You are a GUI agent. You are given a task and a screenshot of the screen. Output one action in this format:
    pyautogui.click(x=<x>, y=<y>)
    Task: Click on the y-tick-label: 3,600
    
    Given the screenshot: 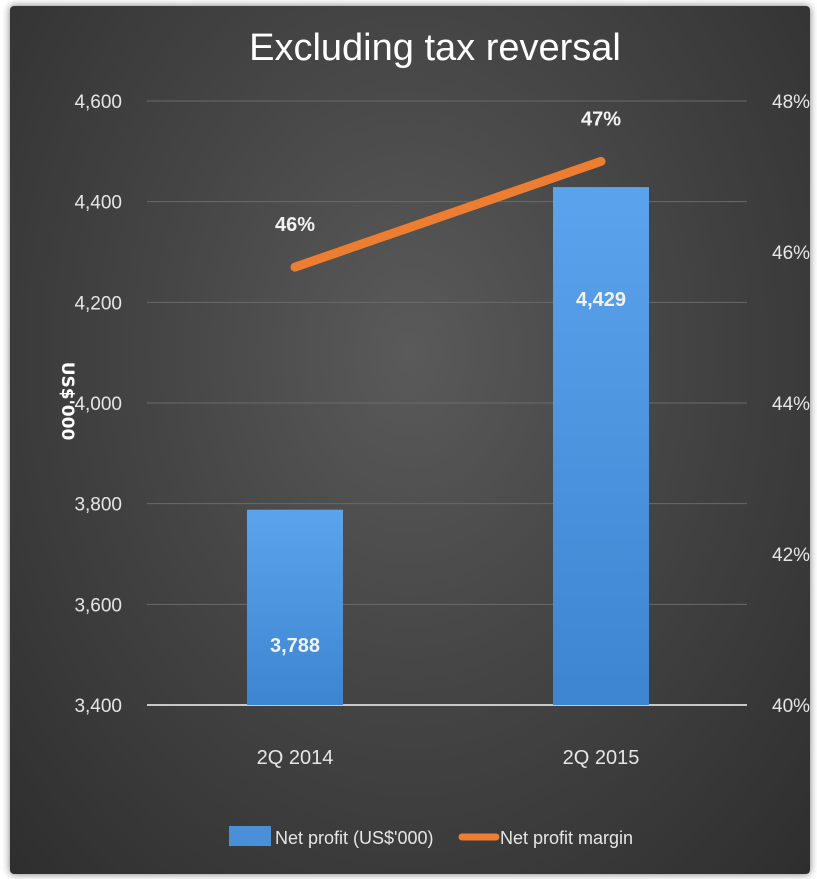 What is the action you would take?
    pyautogui.click(x=98, y=605)
    